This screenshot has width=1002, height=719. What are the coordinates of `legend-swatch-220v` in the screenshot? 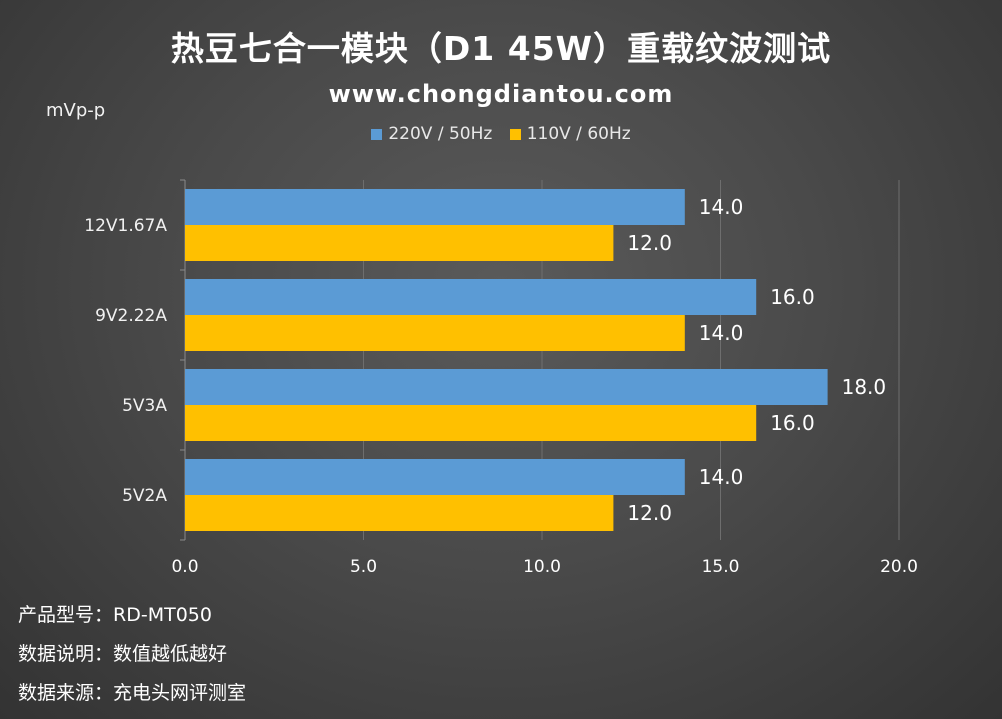 It's located at (377, 134).